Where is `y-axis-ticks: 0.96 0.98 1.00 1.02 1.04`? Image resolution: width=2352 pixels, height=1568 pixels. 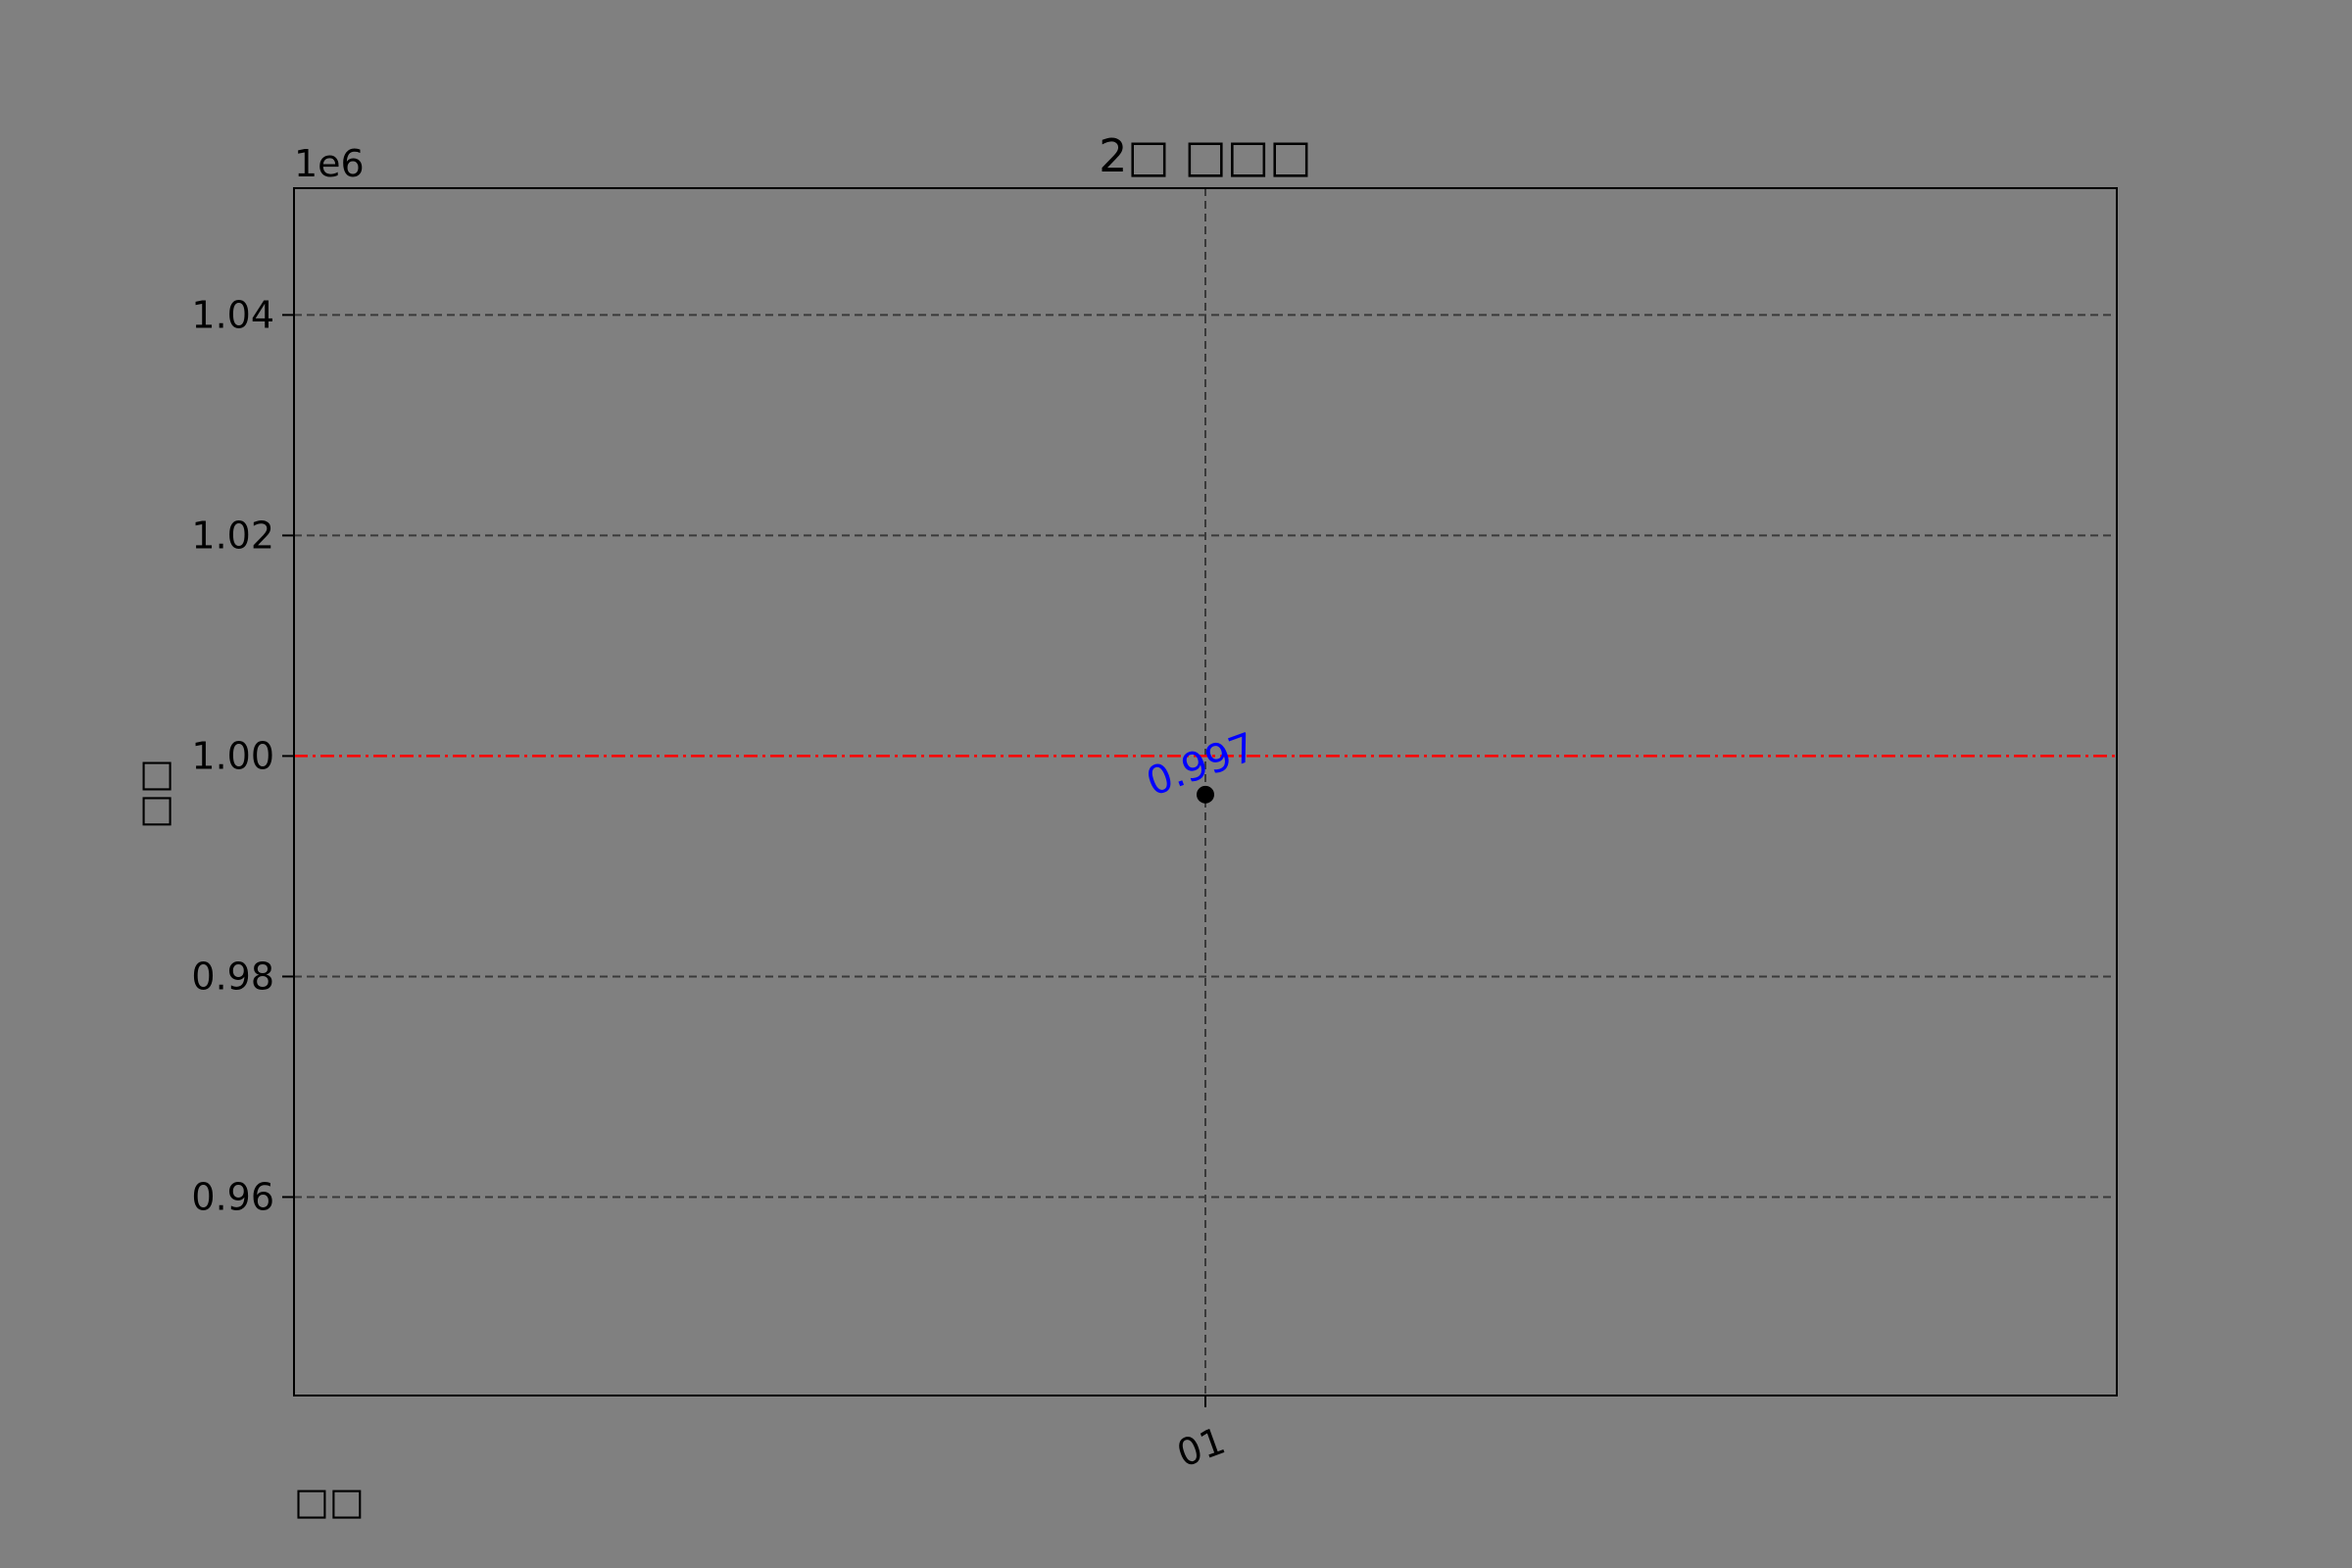
y-axis-ticks: 0.96 0.98 1.00 1.02 1.04 is located at coordinates (242, 755).